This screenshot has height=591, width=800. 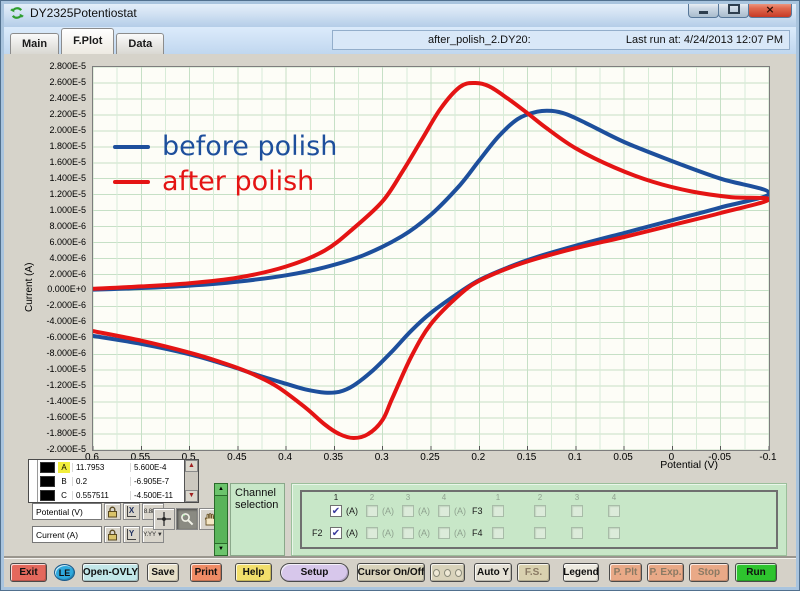 What do you see at coordinates (250, 146) in the screenshot?
I see `legend-label: before polish` at bounding box center [250, 146].